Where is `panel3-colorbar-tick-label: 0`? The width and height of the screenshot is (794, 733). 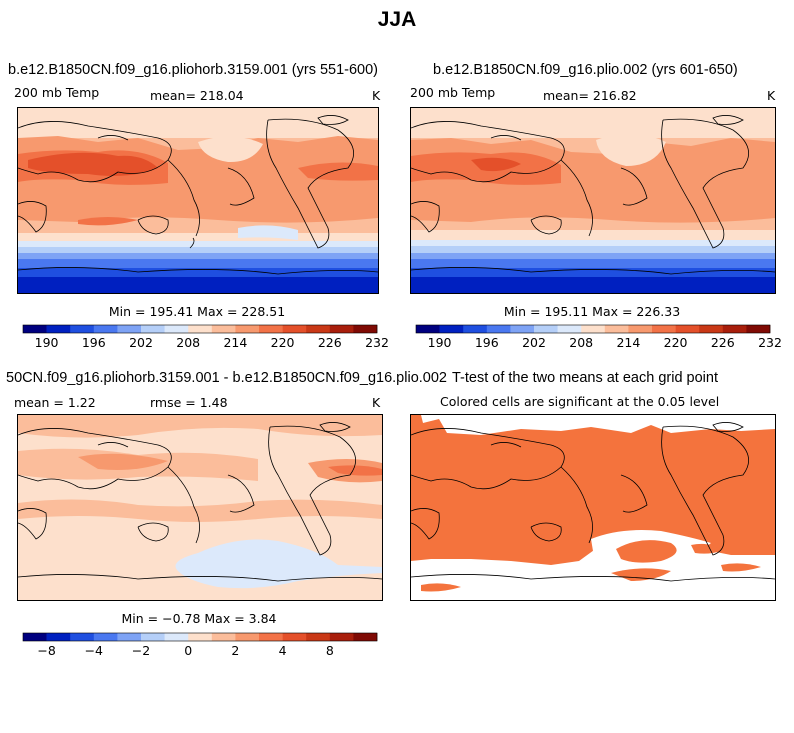
panel3-colorbar-tick-label: 0 is located at coordinates (188, 650).